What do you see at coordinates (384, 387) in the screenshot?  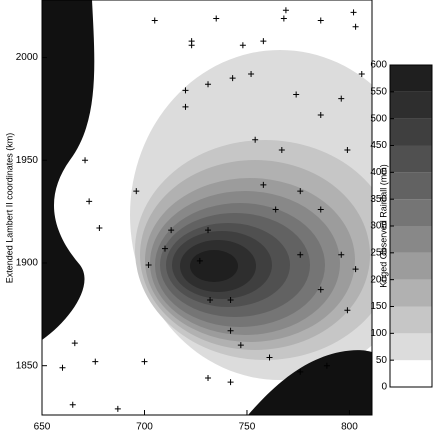 I see `colorbar-tick-label: 0` at bounding box center [384, 387].